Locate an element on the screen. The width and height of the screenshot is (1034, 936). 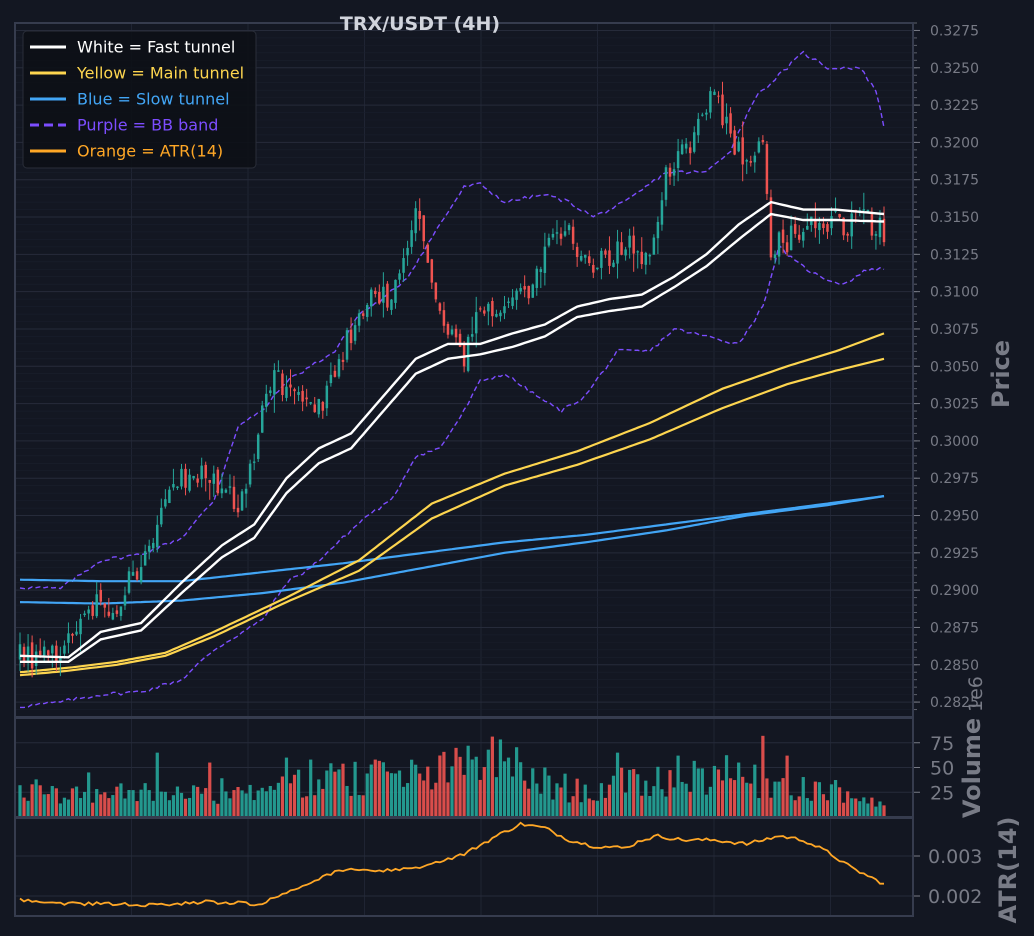
price-tick-label: 0.2900 is located at coordinates (954, 591).